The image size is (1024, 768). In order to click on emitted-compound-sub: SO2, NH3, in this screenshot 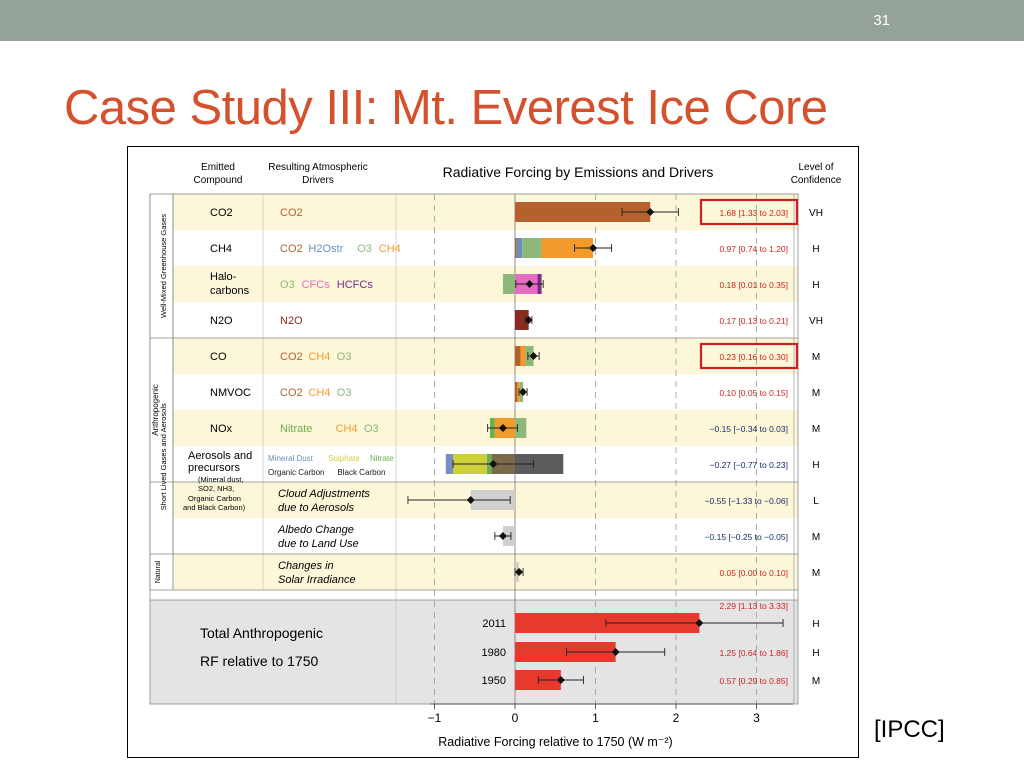, I will do `click(216, 488)`.